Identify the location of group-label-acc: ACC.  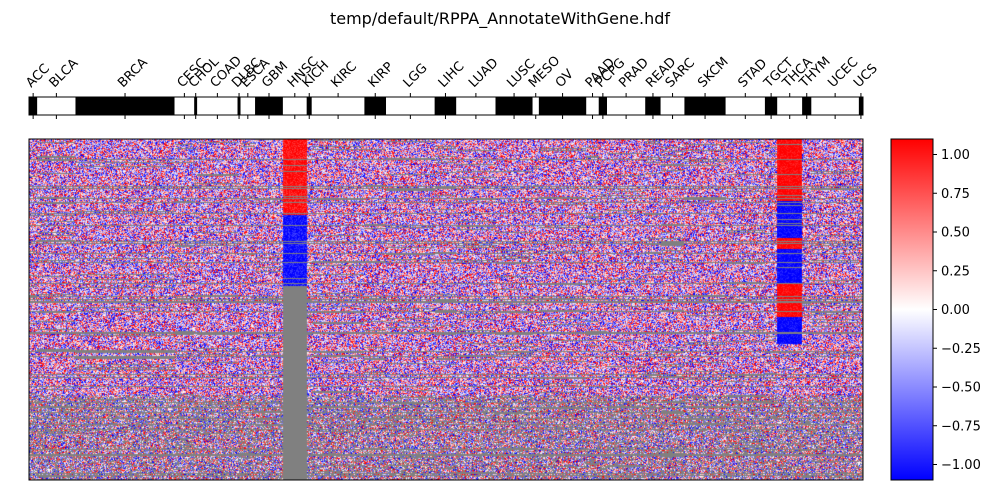
(38, 76).